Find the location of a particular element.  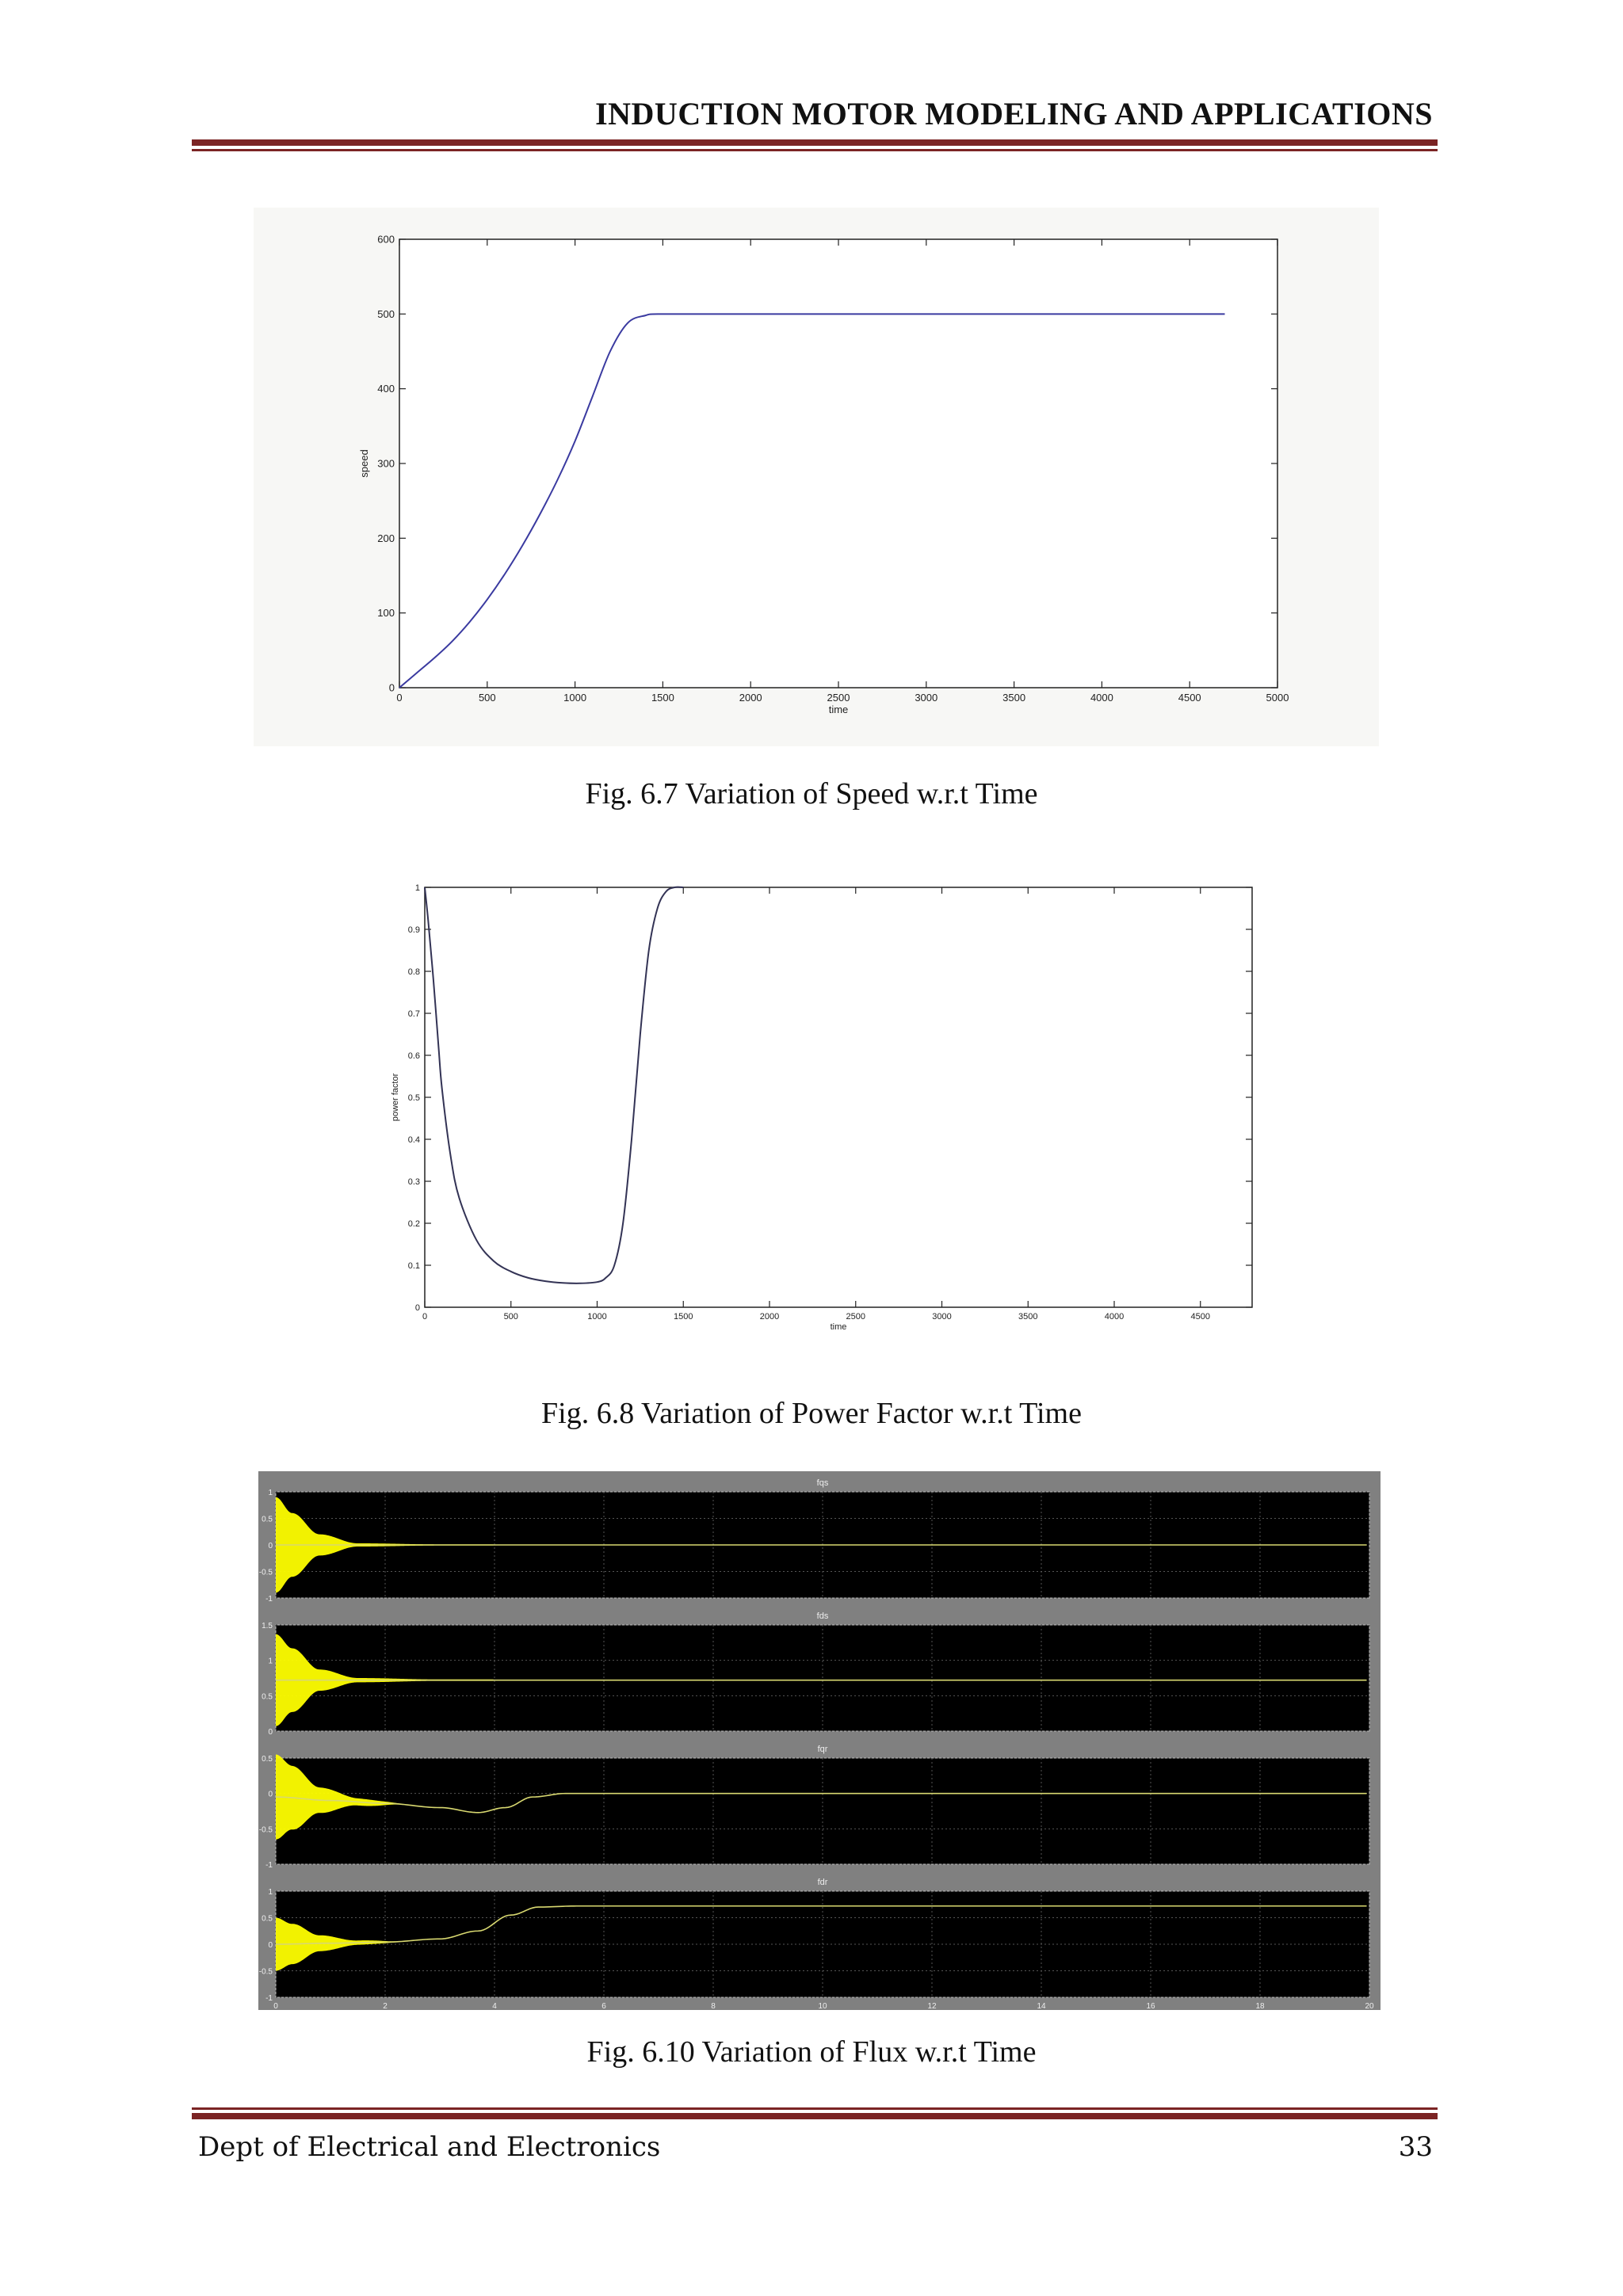

scope-x-tick-label: 16 is located at coordinates (1150, 2006).